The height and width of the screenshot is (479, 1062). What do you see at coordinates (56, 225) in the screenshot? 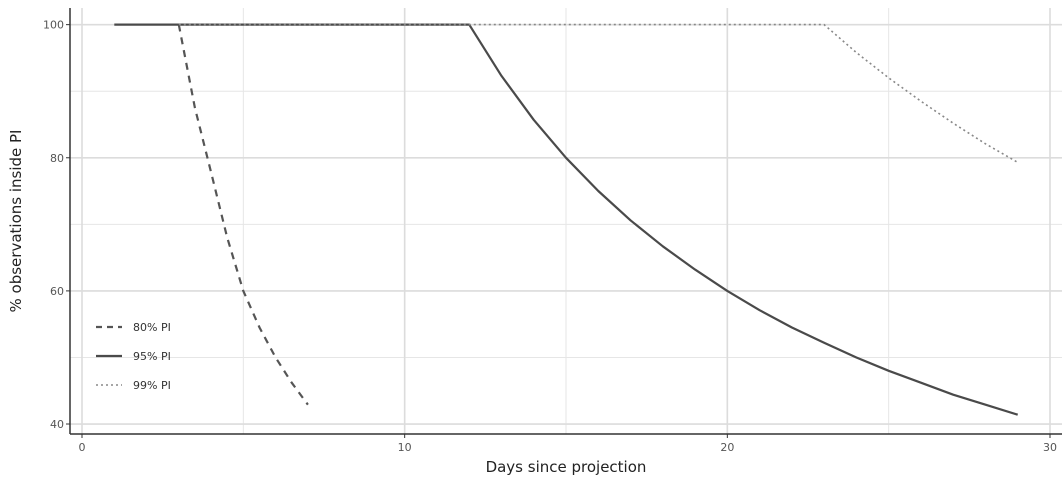
I see `y-tick-labels: 40 60 80 100` at bounding box center [56, 225].